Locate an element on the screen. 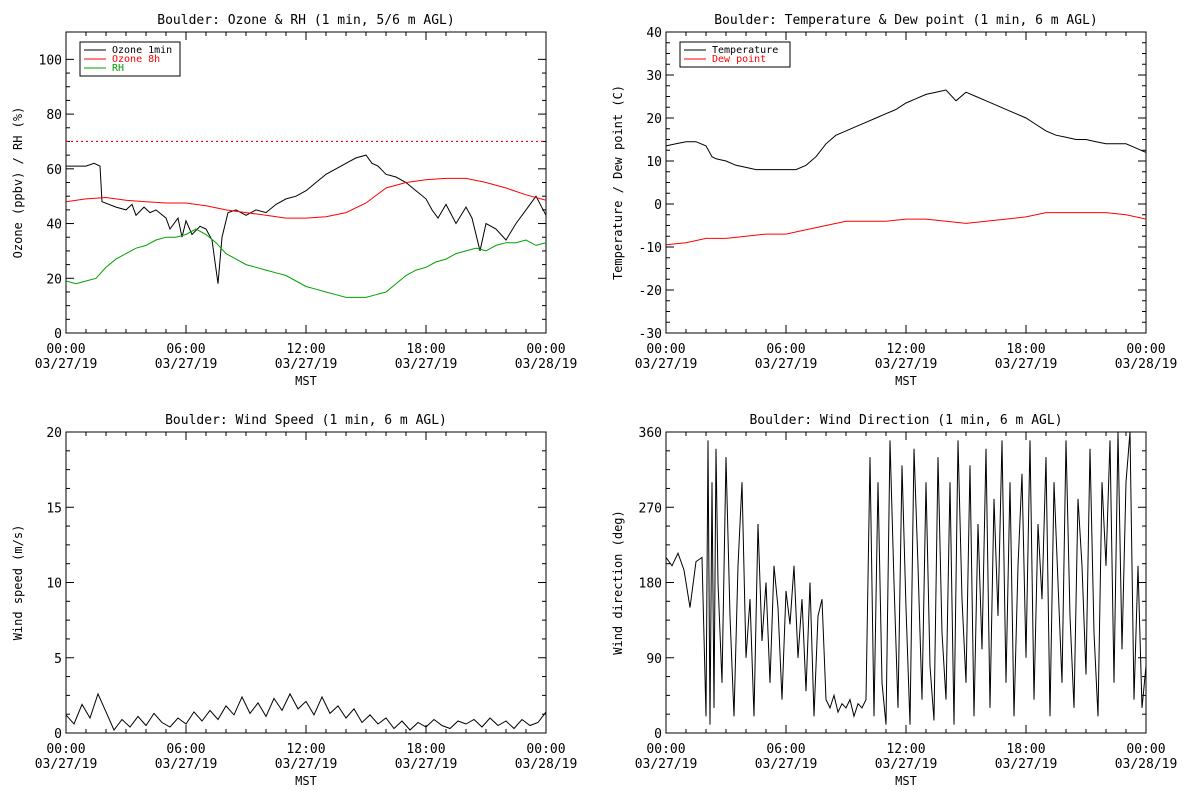 This screenshot has height=800, width=1200. y-tick-label: 100 is located at coordinates (50, 60).